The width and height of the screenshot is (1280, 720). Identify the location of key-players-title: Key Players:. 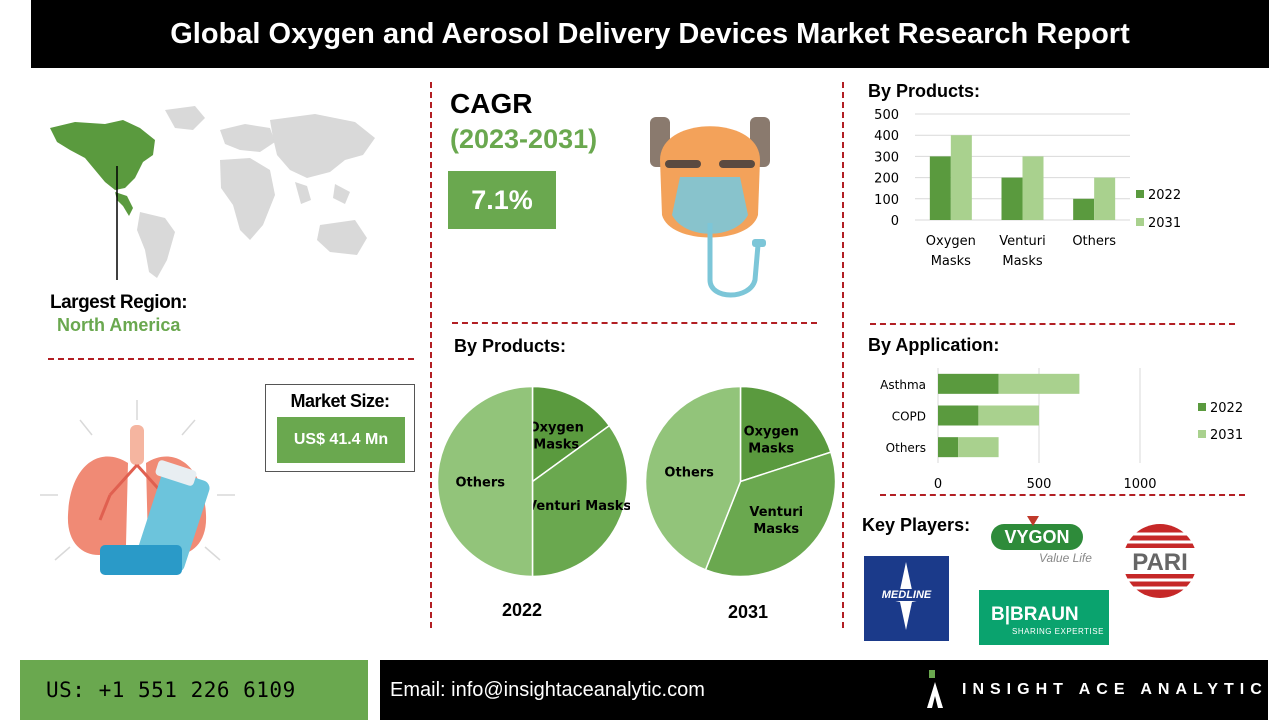
(916, 525).